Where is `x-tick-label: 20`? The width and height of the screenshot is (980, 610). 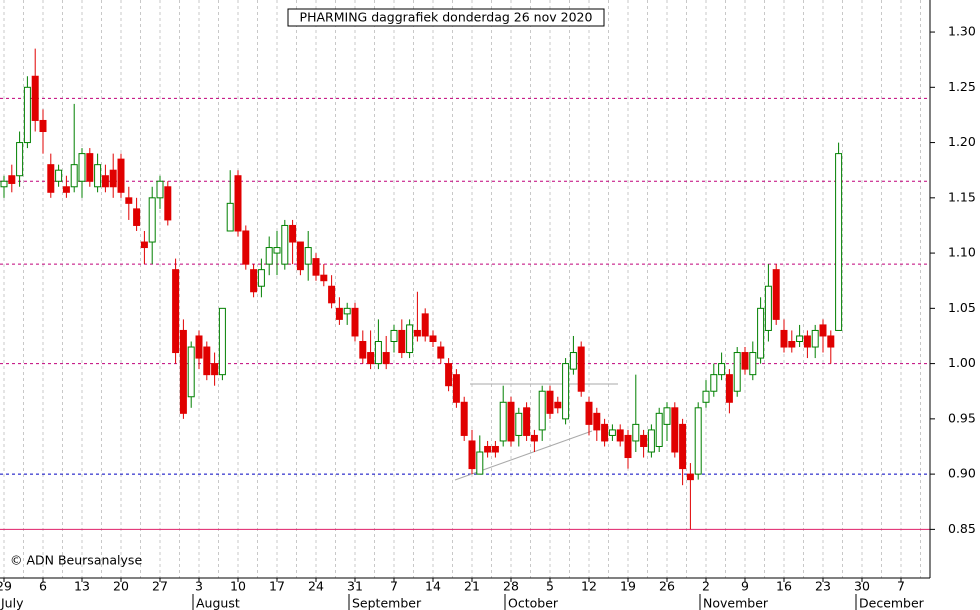
x-tick-label: 20 is located at coordinates (121, 586).